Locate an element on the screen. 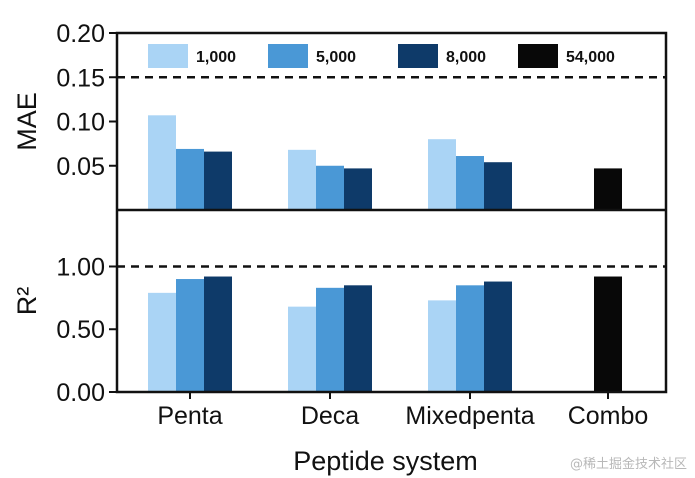 This screenshot has width=695, height=478. watermark: @稀土掘金技术社区 is located at coordinates (628, 464).